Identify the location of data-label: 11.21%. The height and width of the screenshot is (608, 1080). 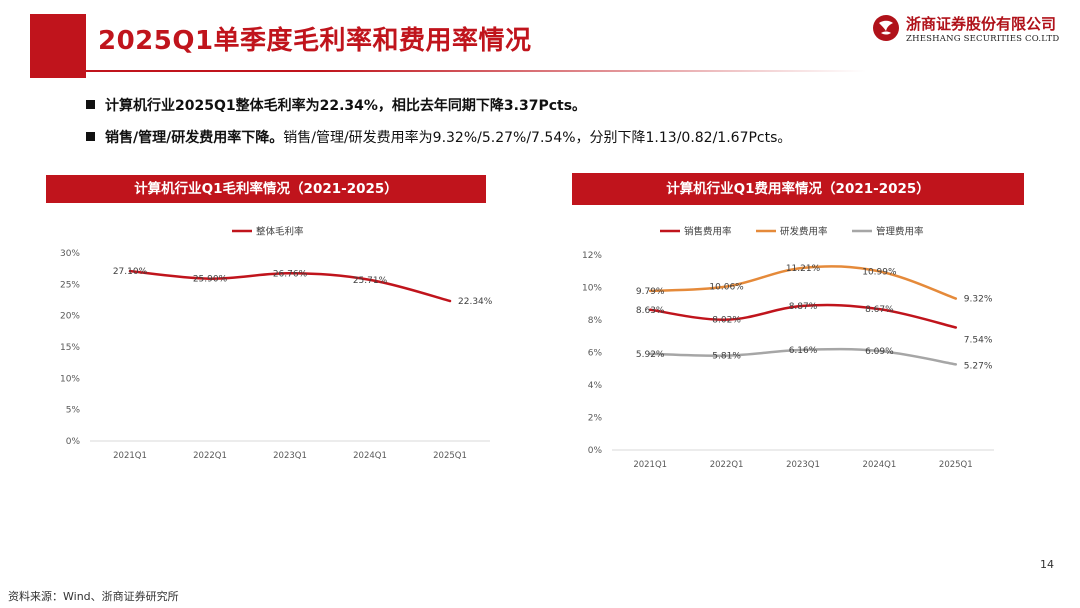
(803, 269).